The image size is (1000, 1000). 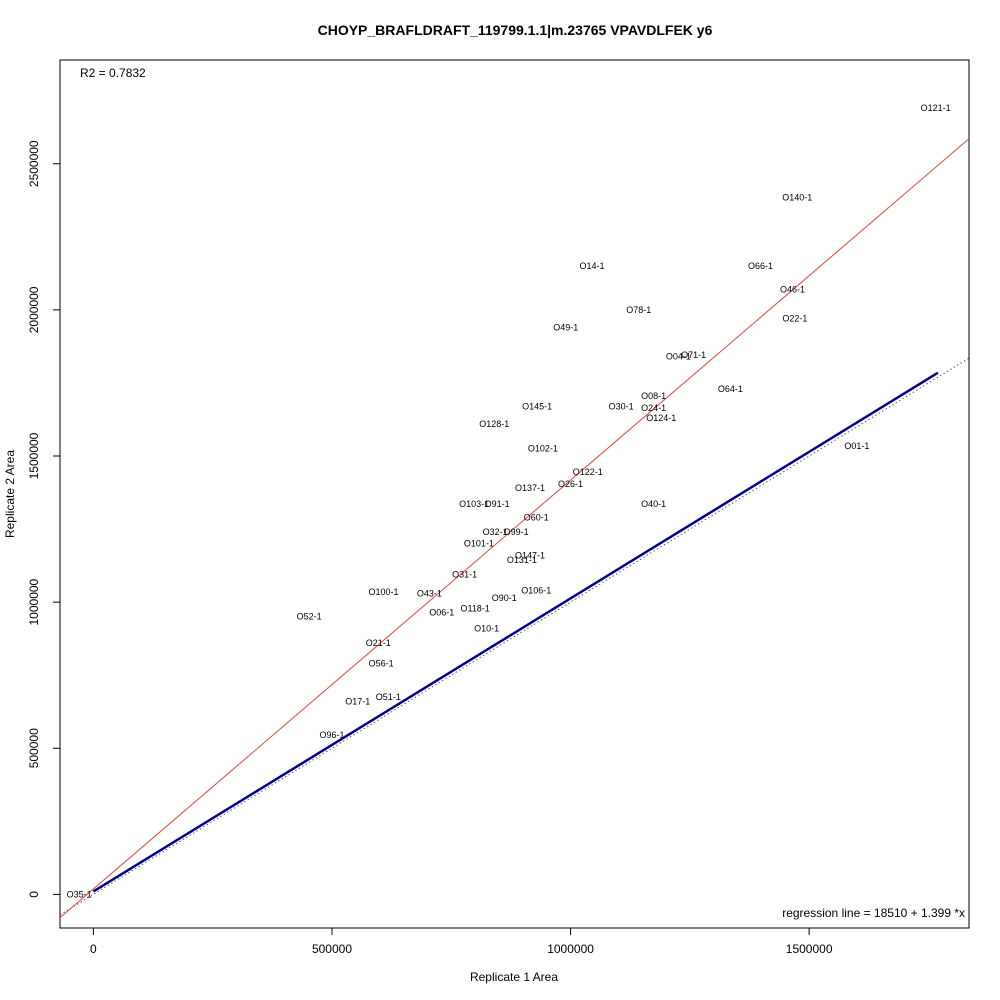 I want to click on point-label: O121-1, so click(x=936, y=108).